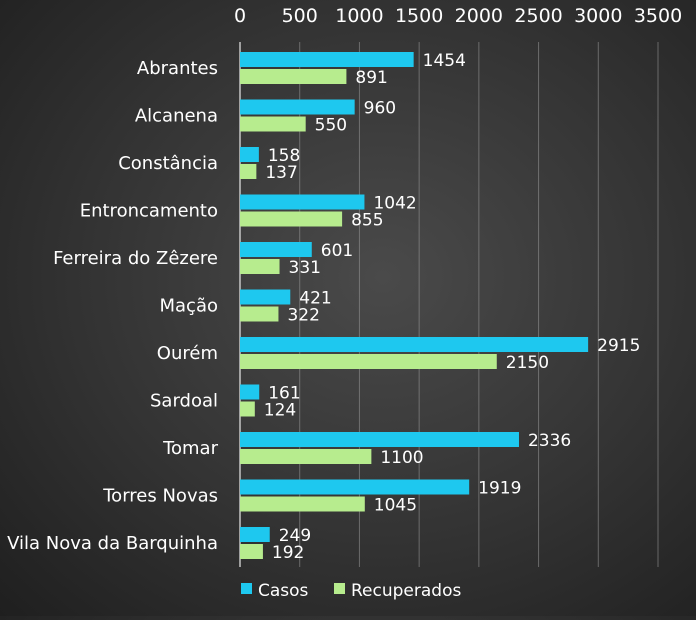 The image size is (696, 620). I want to click on x-tick-label: 500, so click(300, 16).